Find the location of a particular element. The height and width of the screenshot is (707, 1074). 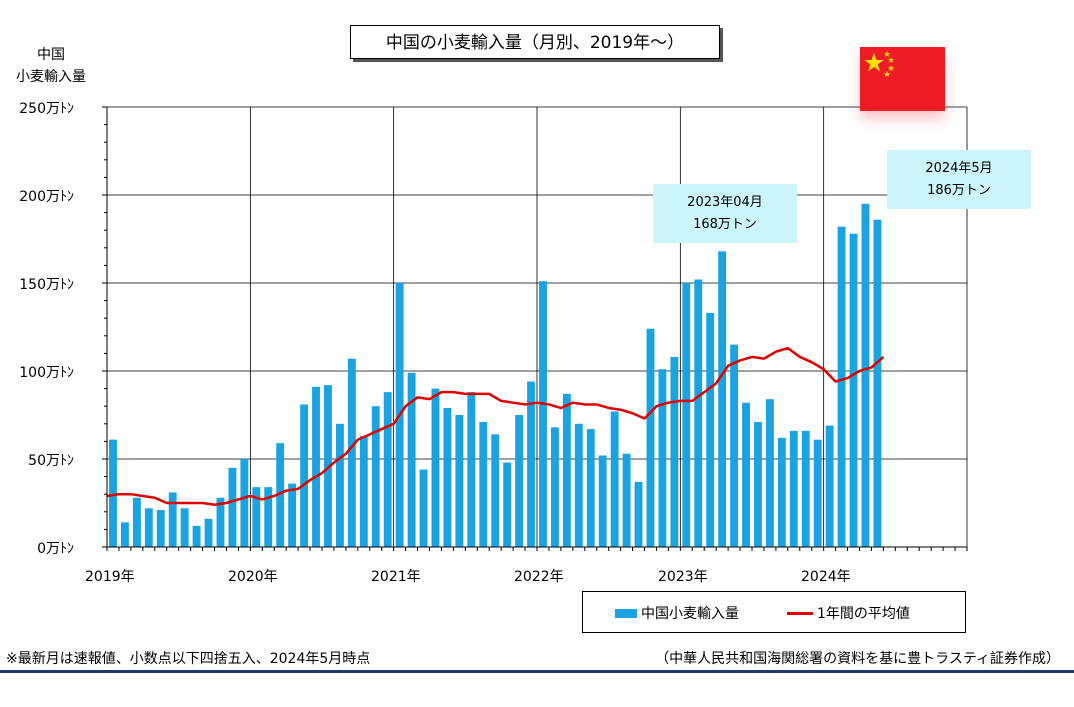

y-tick-label: 50万ﾄﾝ is located at coordinates (51, 461).